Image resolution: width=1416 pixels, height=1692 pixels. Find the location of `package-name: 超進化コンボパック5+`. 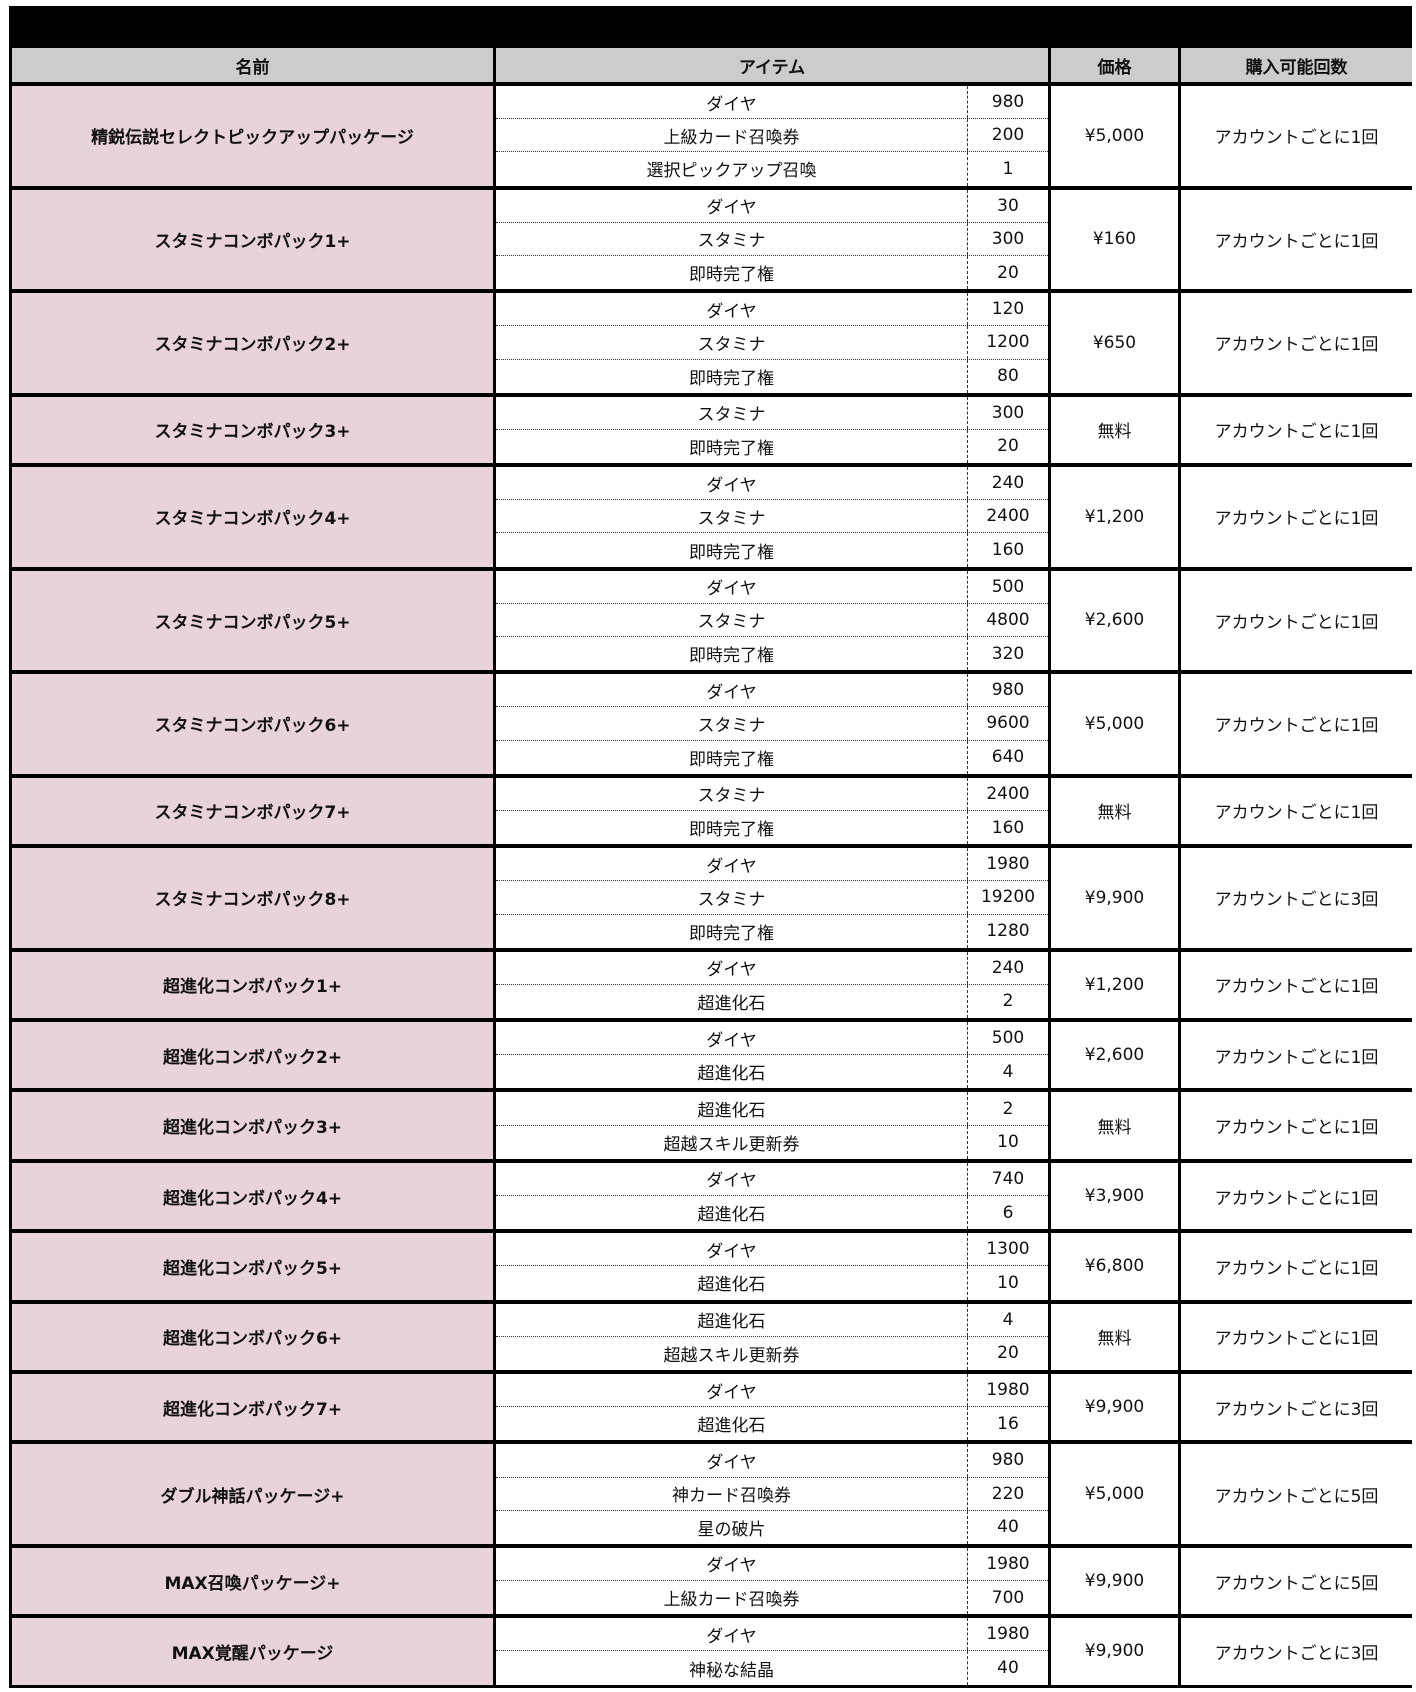

package-name: 超進化コンボパック5+ is located at coordinates (252, 1266).